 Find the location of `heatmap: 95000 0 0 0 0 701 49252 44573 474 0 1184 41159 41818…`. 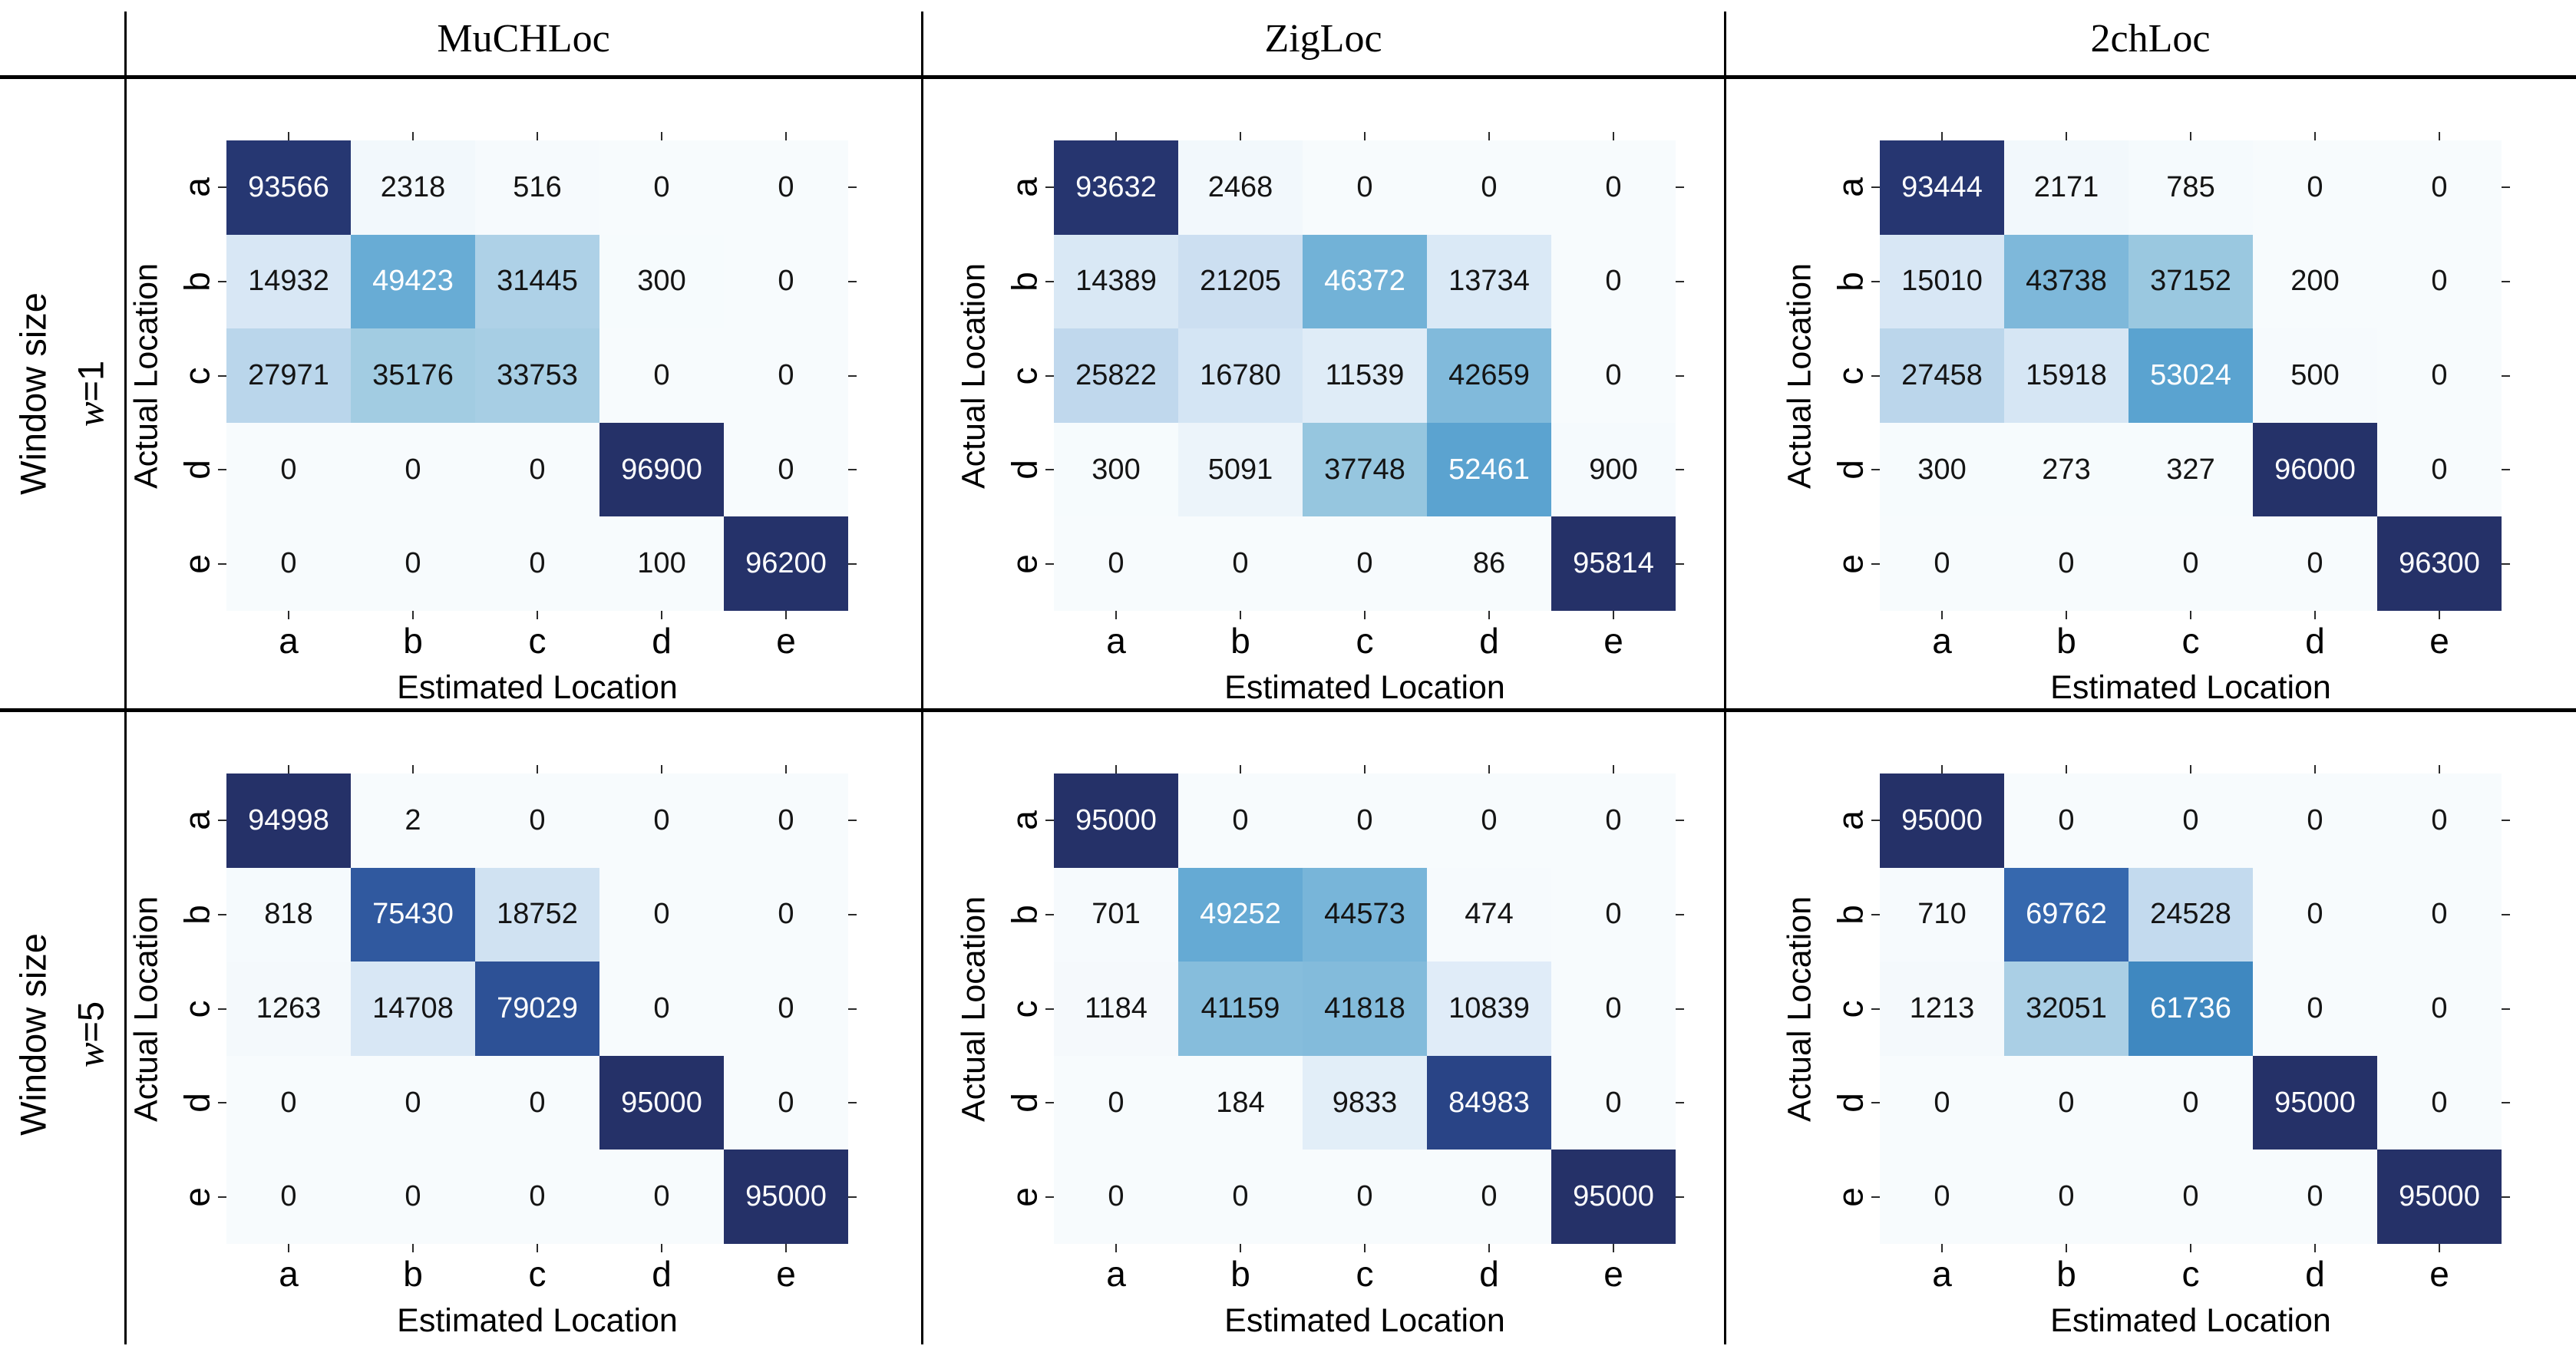

heatmap: 95000 0 0 0 0 701 49252 44573 474 0 1184 41159 41818… is located at coordinates (1364, 1008).